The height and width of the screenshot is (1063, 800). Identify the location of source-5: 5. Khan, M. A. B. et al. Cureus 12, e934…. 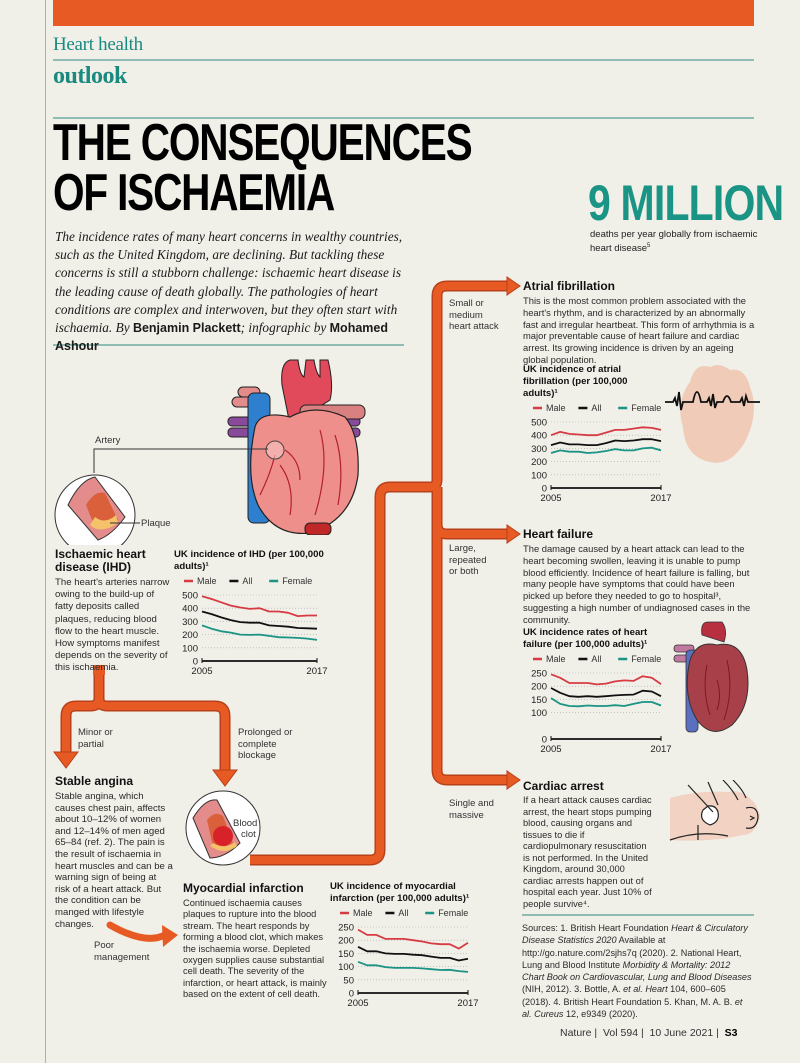
(632, 1008).